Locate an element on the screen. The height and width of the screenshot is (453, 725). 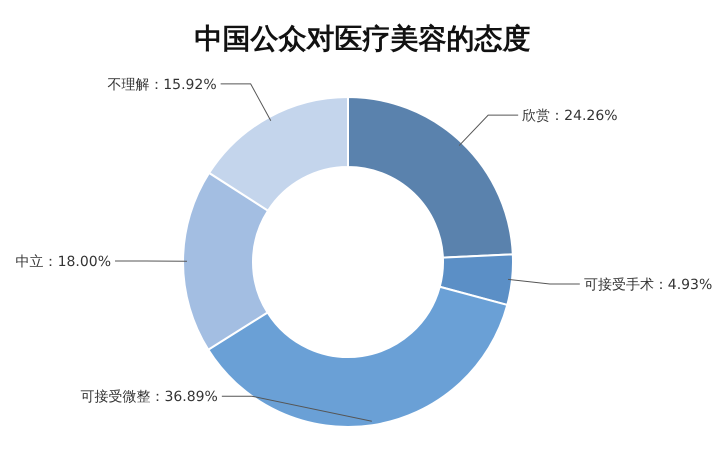
slice-label: 可接受手术 is located at coordinates (619, 284).